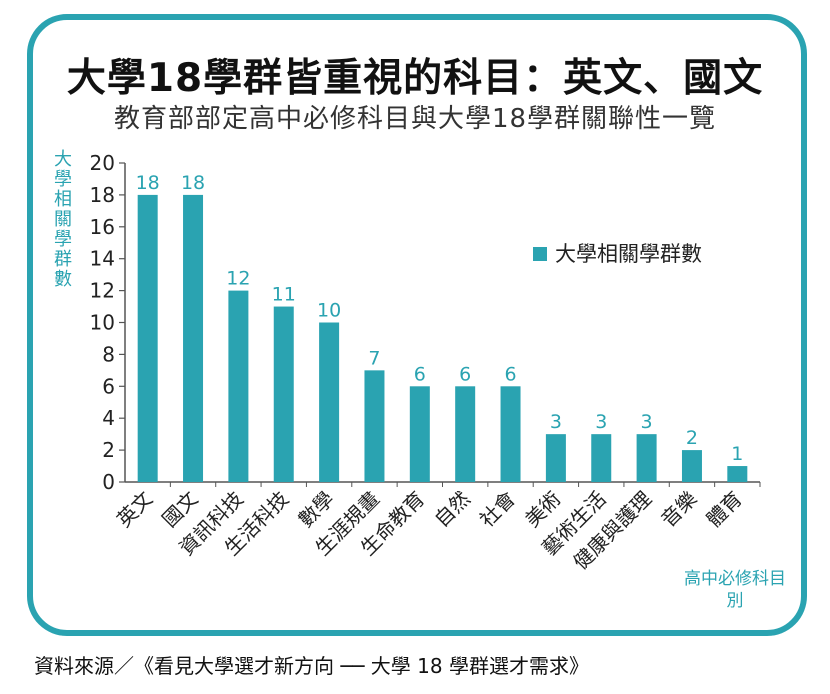 The height and width of the screenshot is (694, 830). Describe the element at coordinates (540, 254) in the screenshot. I see `legend-swatch` at that location.